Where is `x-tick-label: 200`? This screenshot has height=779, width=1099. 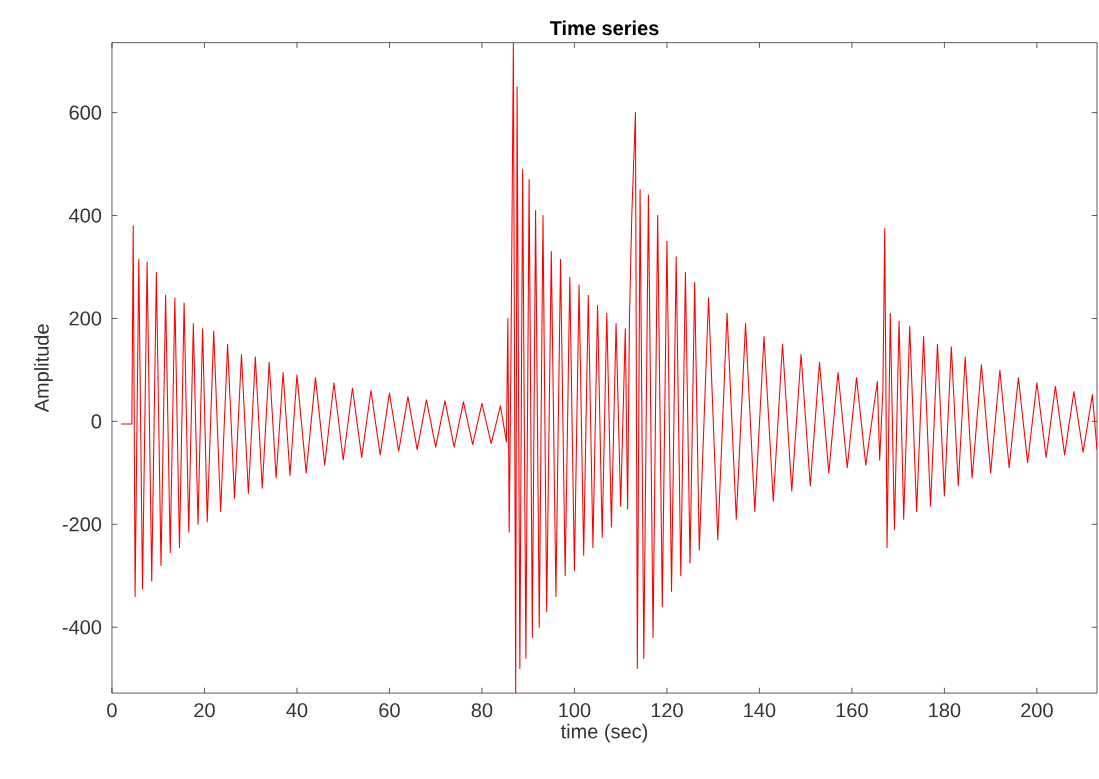
x-tick-label: 200 is located at coordinates (1037, 710).